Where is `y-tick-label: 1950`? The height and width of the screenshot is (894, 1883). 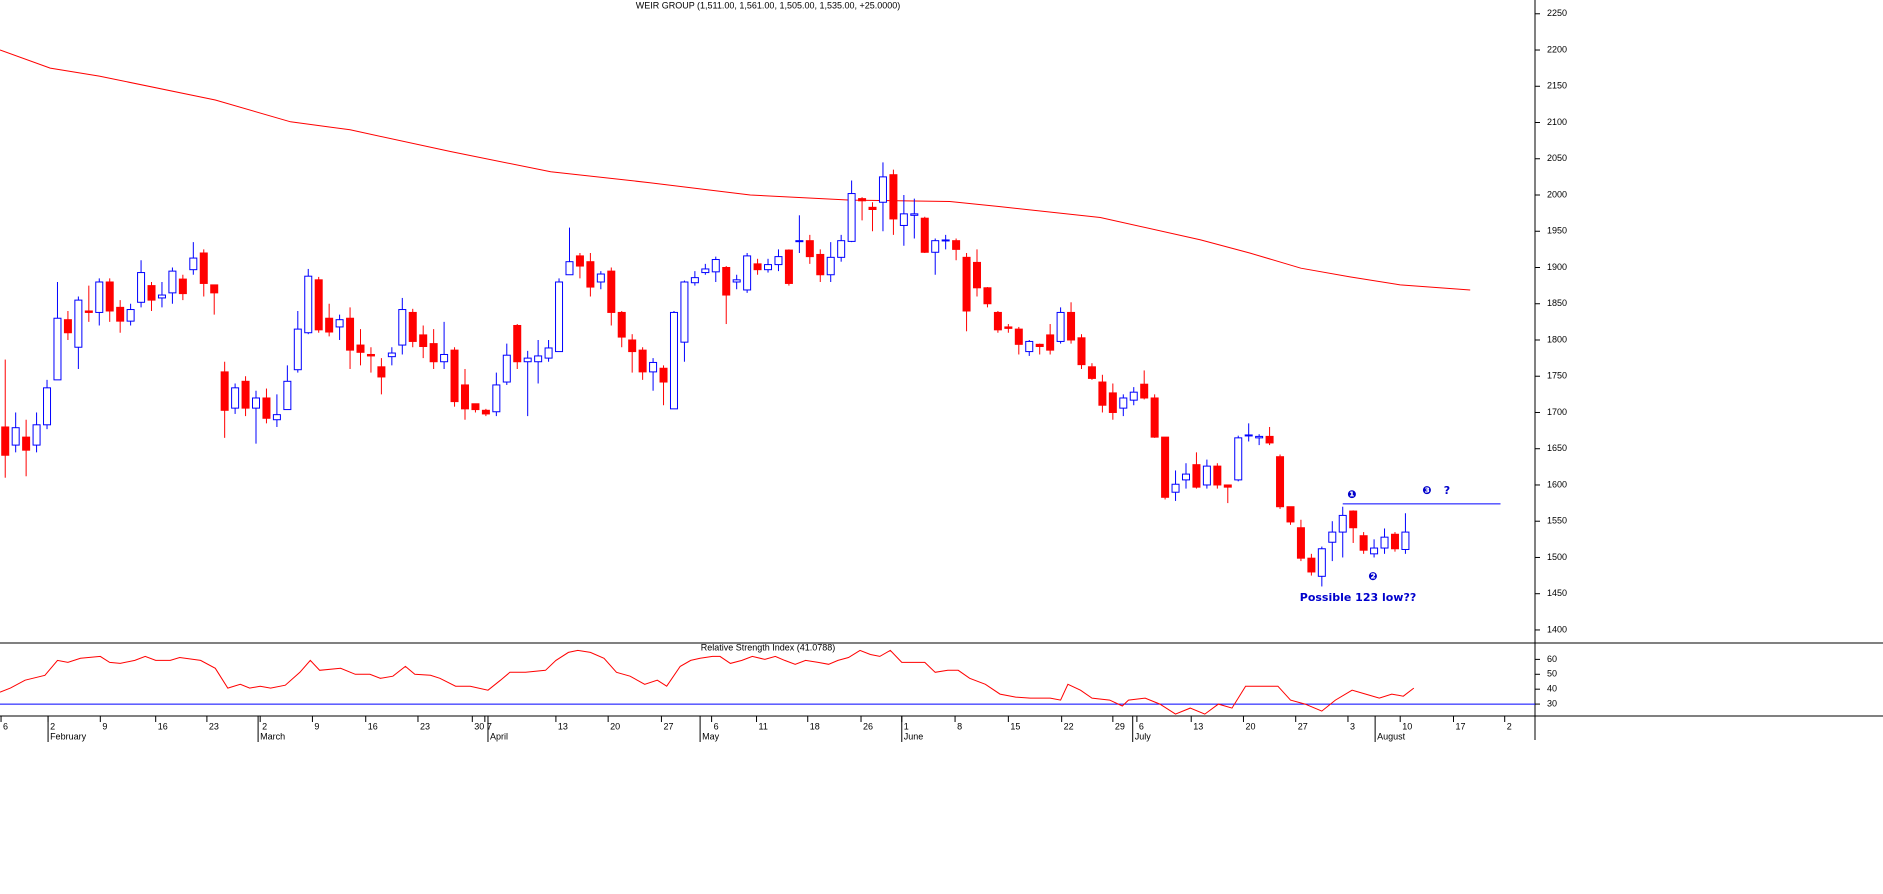 y-tick-label: 1950 is located at coordinates (1557, 231).